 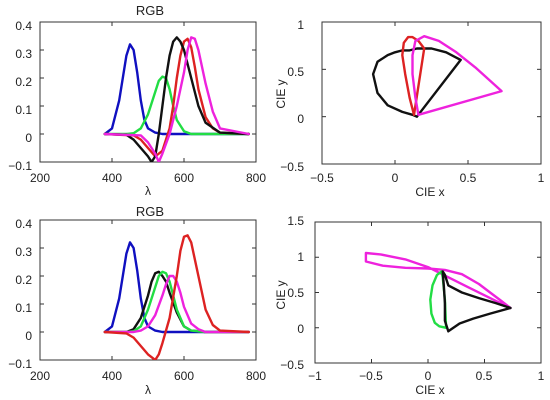 I want to click on plot-area-rgb-bottom, so click(x=148, y=290).